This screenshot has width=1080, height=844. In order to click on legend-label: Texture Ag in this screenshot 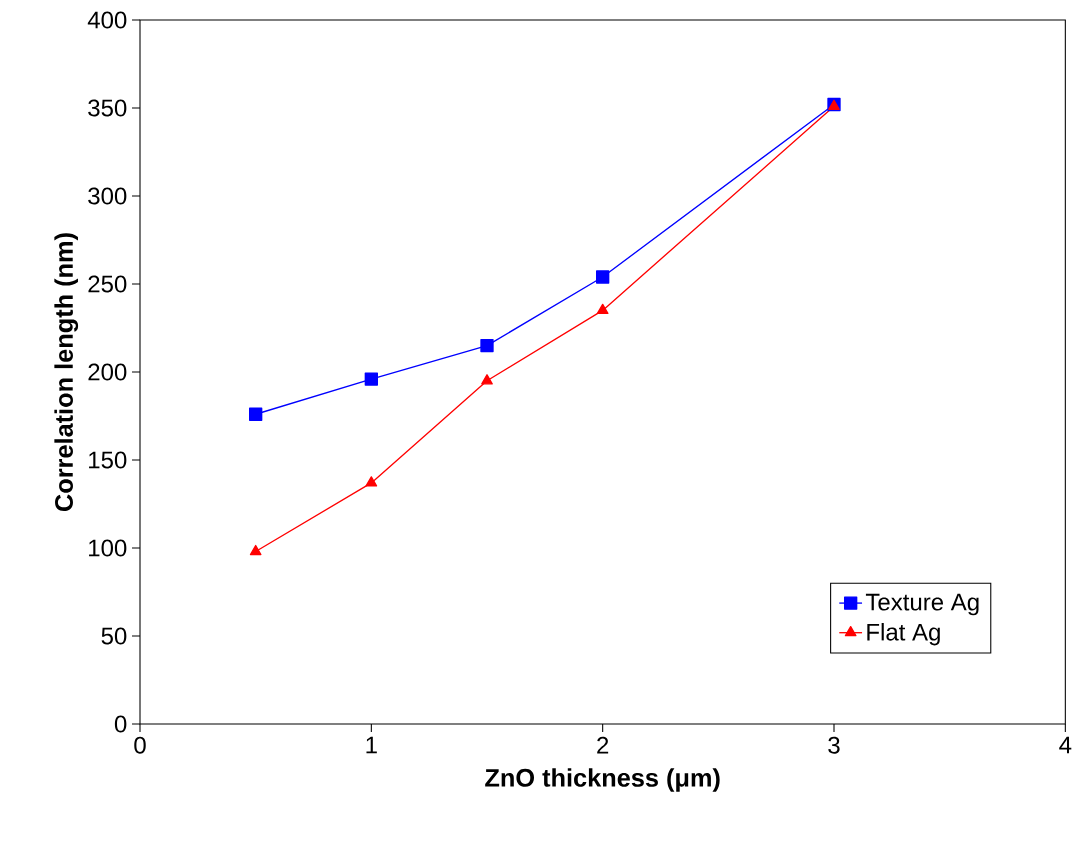, I will do `click(922, 604)`.